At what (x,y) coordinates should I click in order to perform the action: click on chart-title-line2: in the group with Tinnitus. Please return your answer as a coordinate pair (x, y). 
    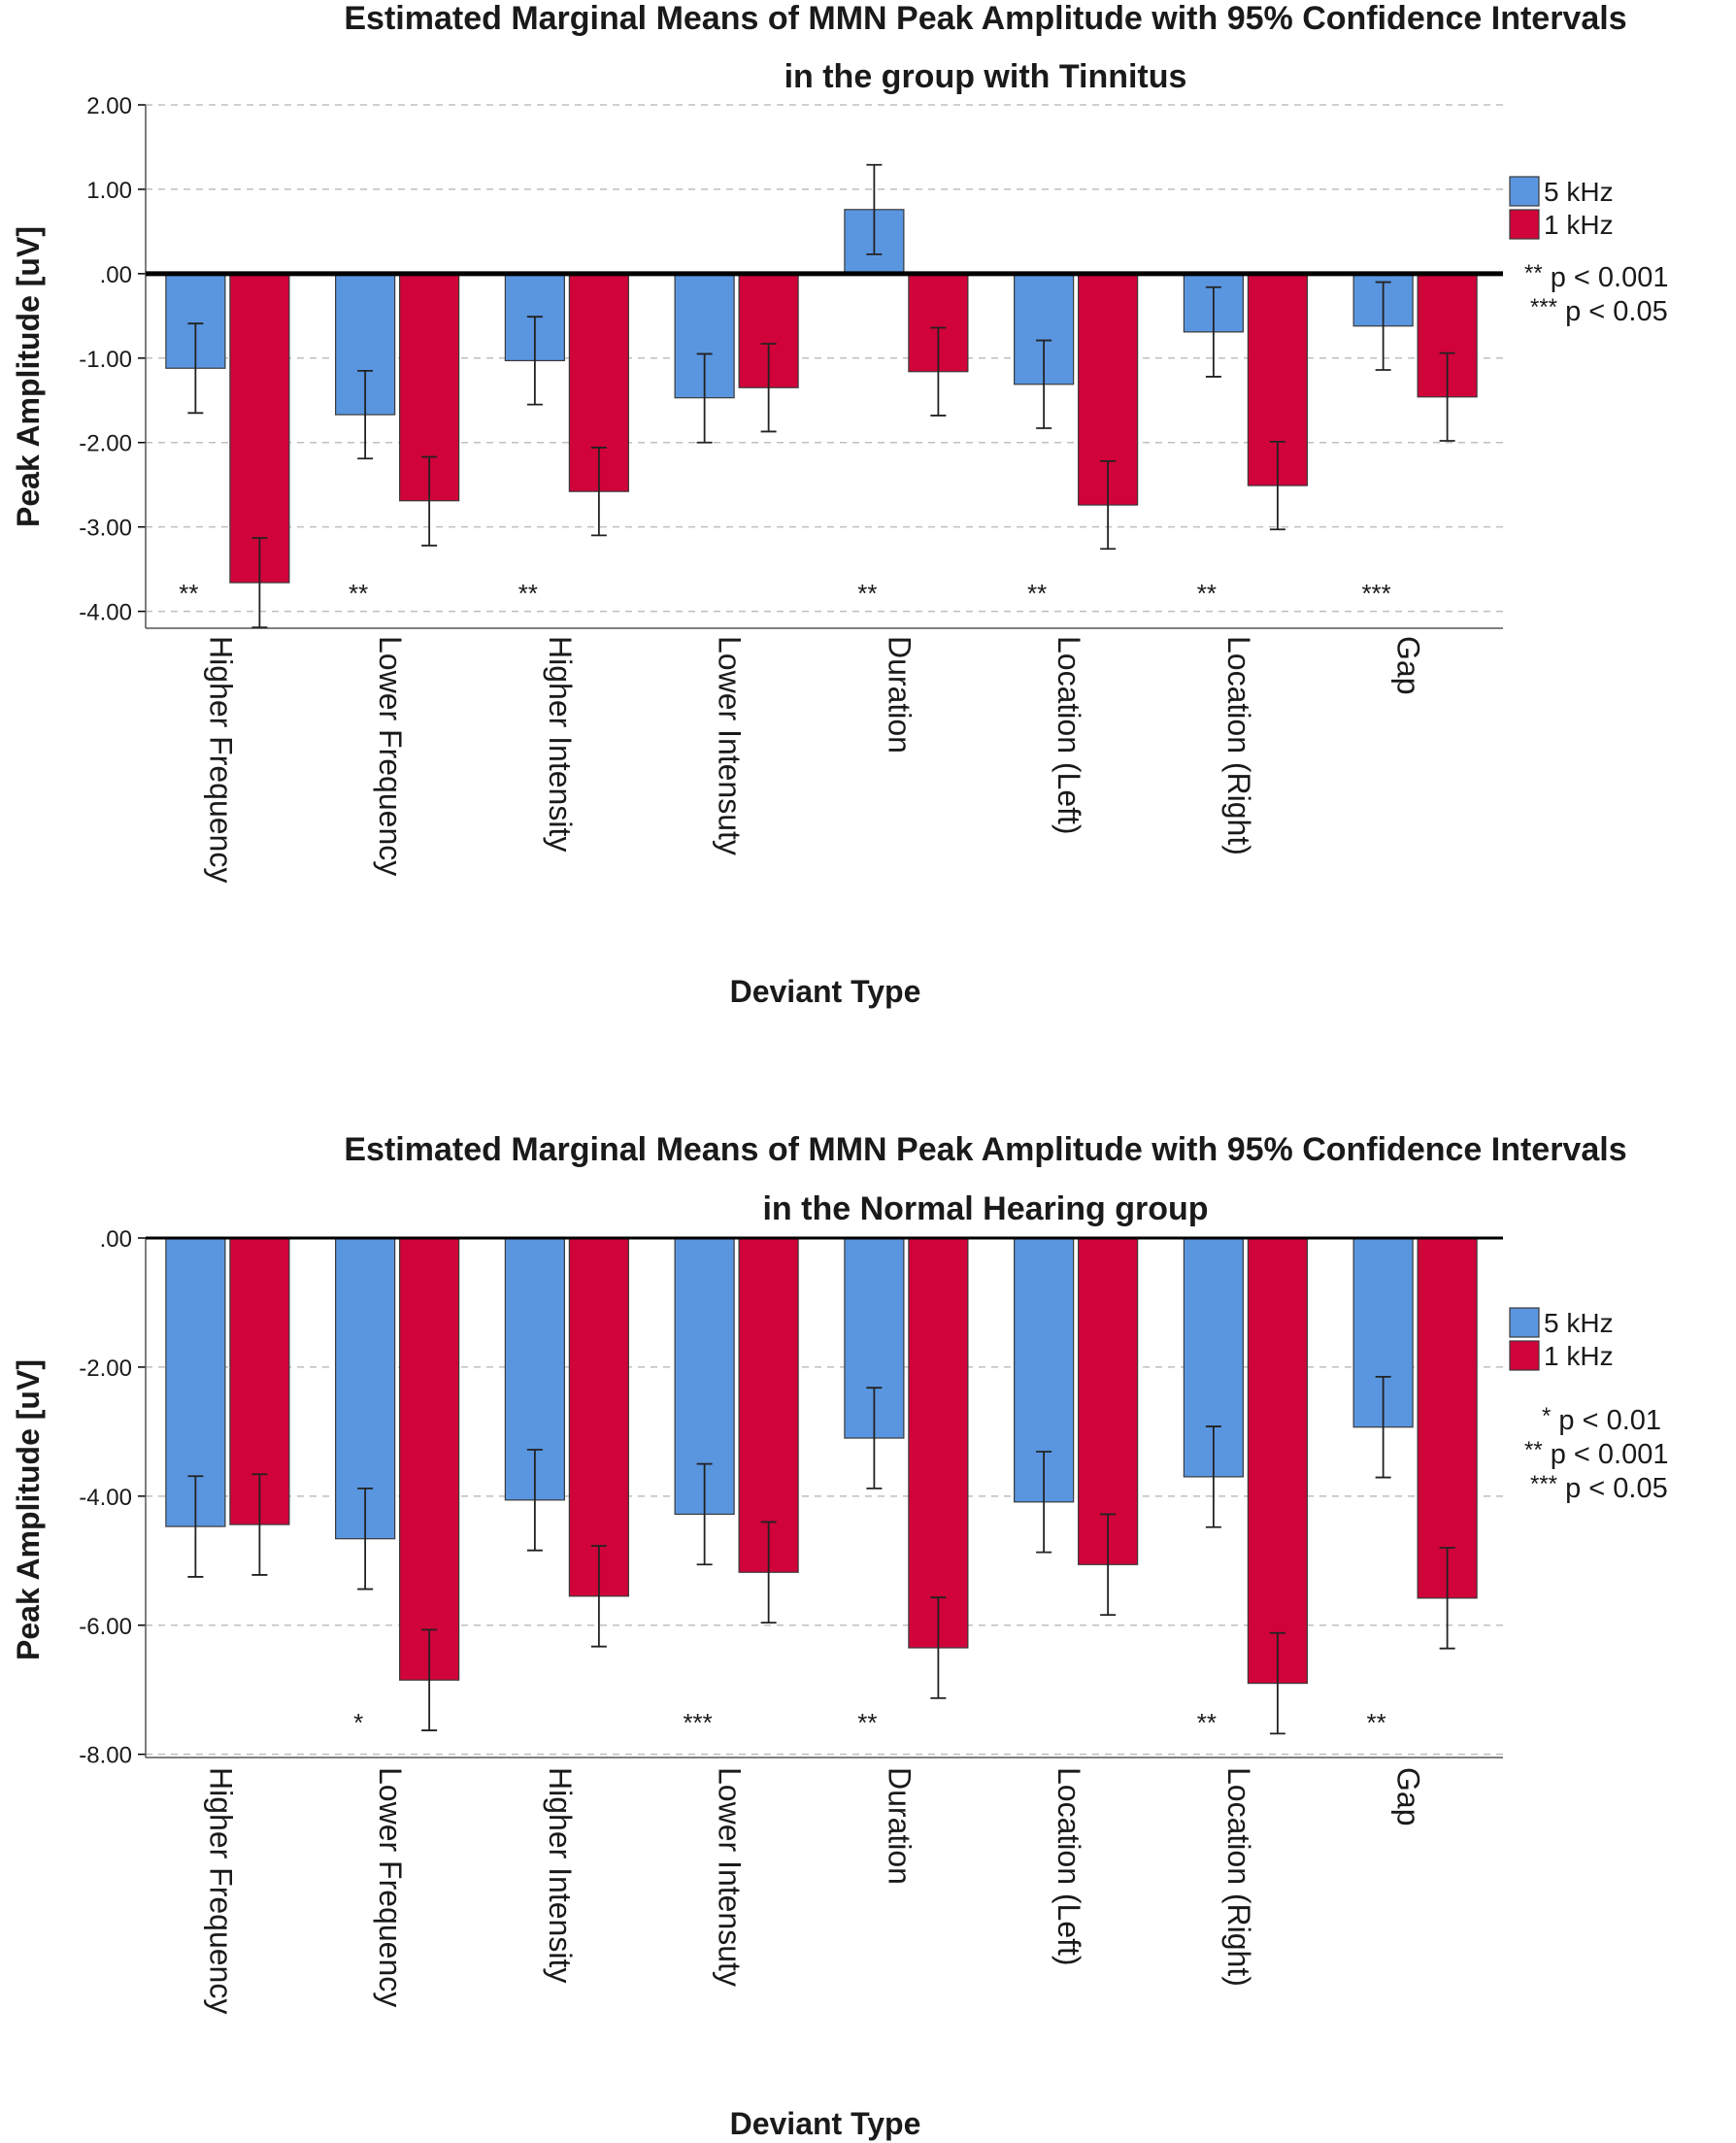
    Looking at the image, I should click on (986, 76).